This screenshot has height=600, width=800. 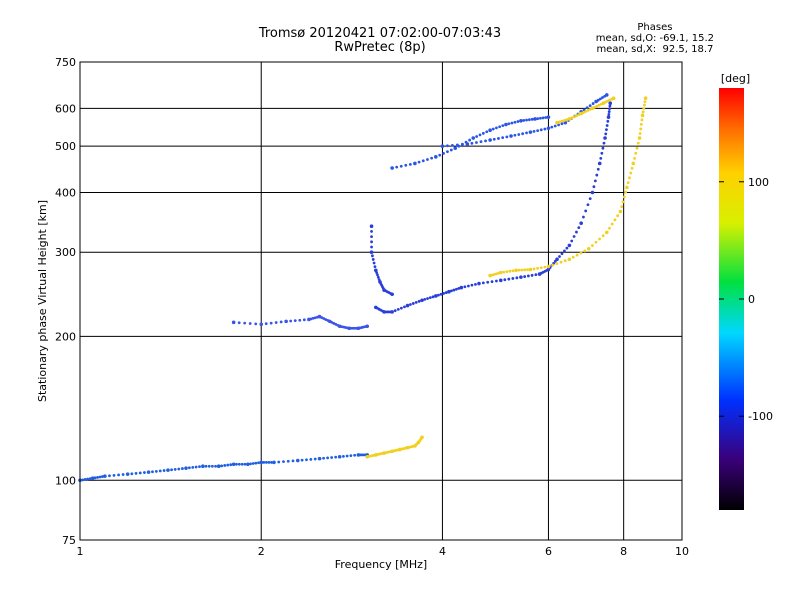 I want to click on x-tick-label: 8, so click(x=623, y=551).